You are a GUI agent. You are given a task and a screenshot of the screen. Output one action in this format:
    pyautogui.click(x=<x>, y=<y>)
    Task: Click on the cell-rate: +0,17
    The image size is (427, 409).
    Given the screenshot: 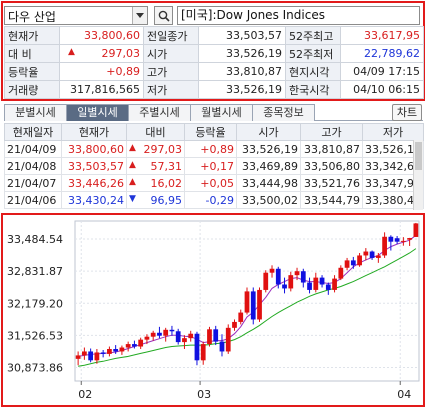 What is the action you would take?
    pyautogui.click(x=210, y=166)
    